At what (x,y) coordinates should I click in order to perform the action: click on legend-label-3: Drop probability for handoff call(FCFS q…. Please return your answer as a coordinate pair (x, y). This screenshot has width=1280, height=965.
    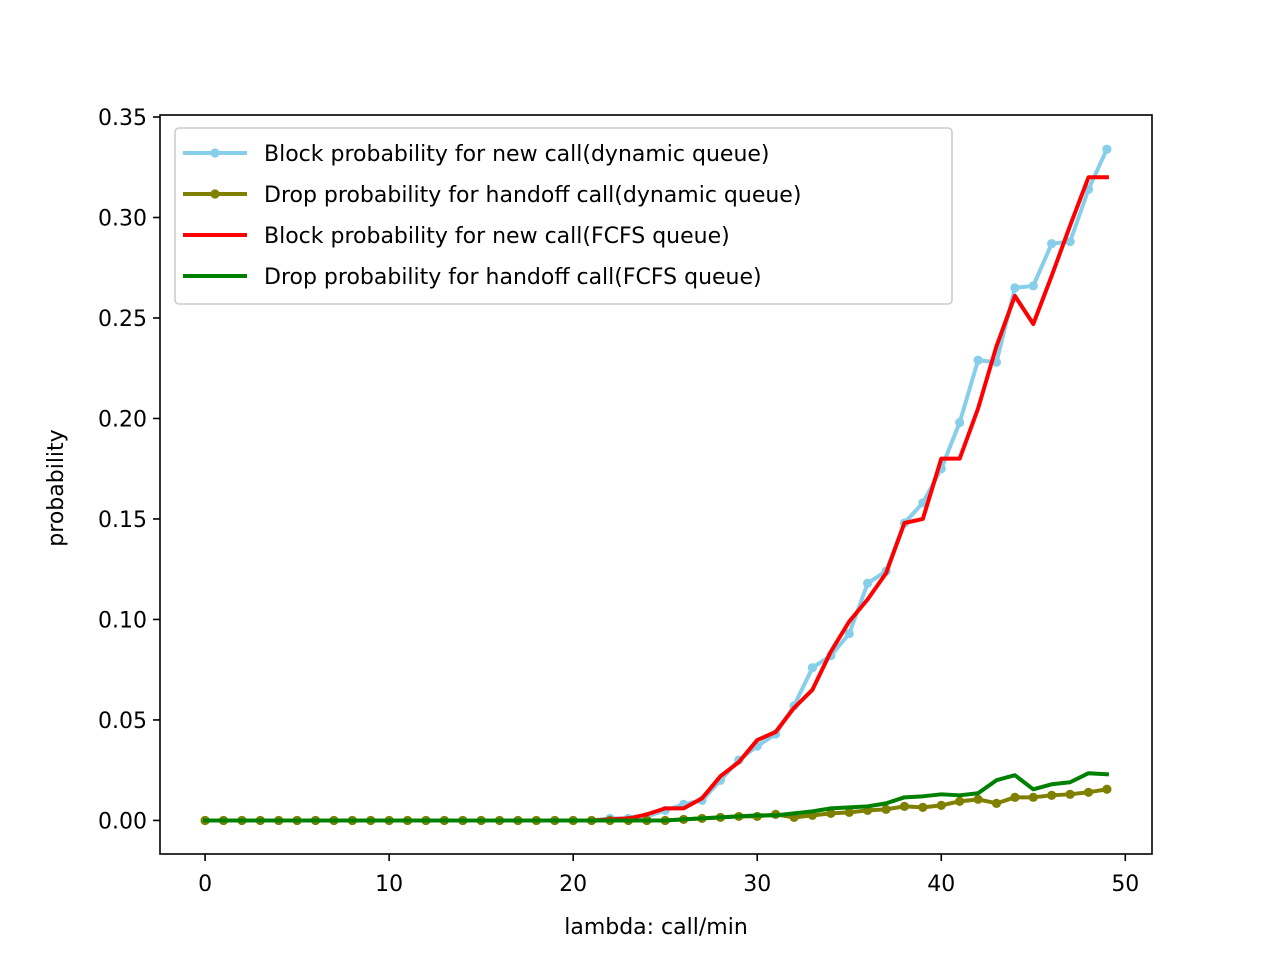
    Looking at the image, I should click on (513, 277).